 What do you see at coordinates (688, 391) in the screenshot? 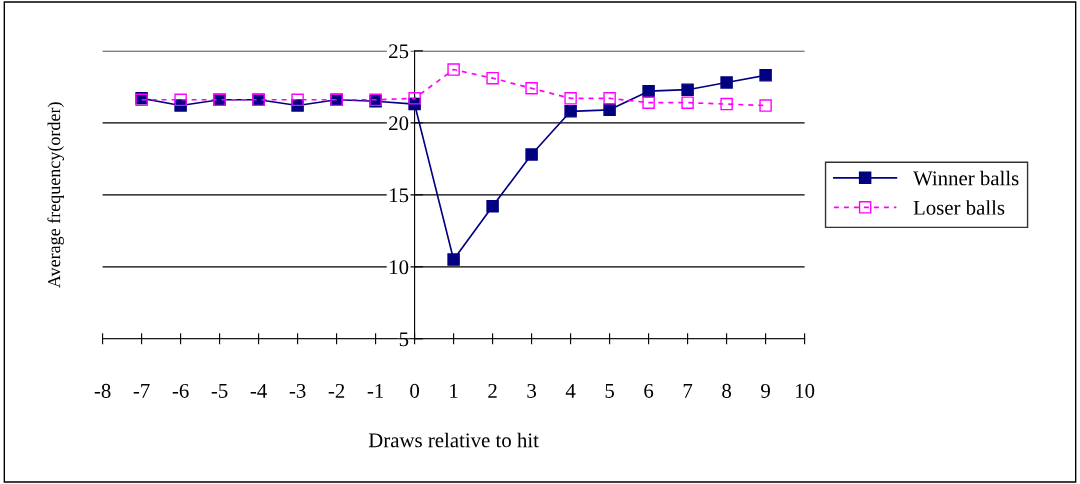
I see `x-tick-label: 7` at bounding box center [688, 391].